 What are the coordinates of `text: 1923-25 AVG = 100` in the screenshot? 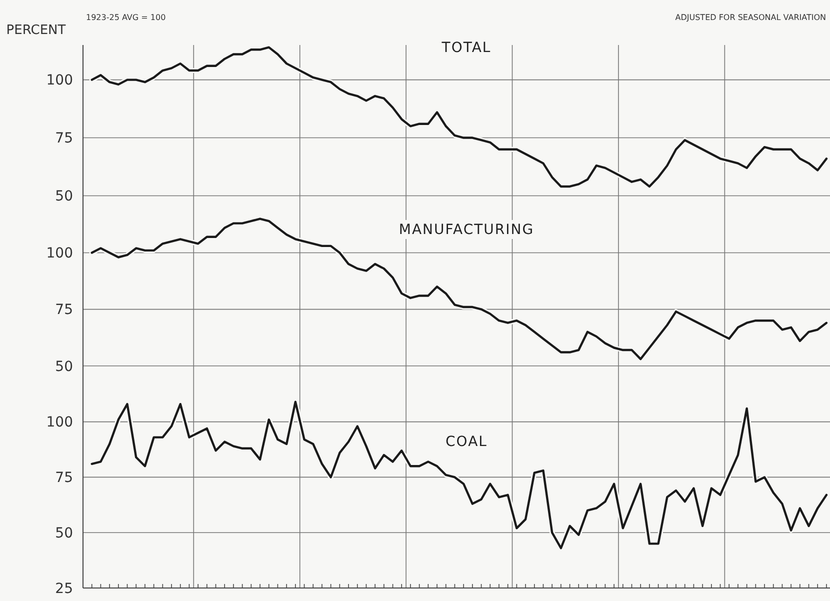 It's located at (126, 17).